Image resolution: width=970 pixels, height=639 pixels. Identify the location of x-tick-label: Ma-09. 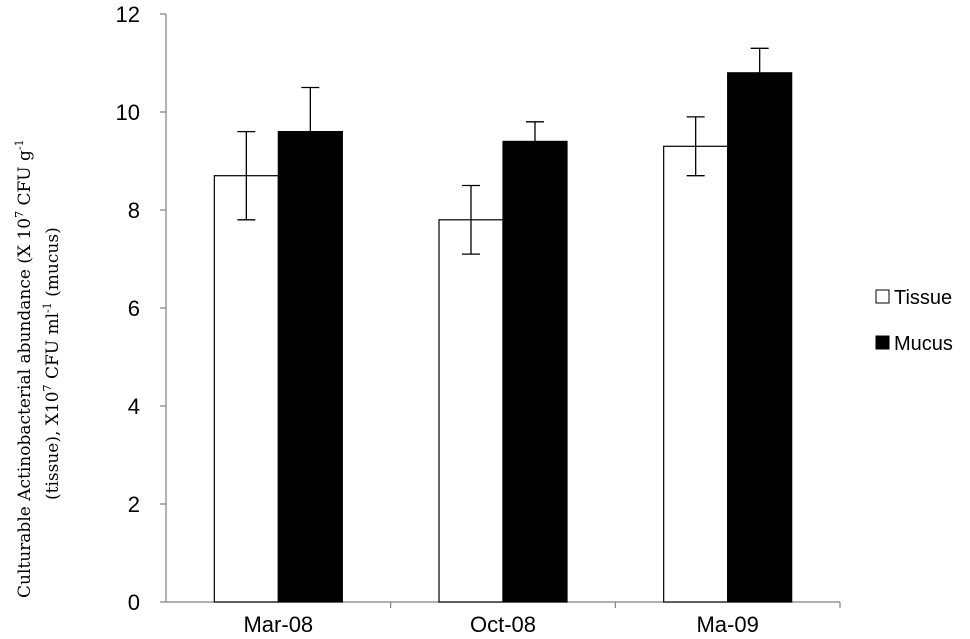
(727, 624).